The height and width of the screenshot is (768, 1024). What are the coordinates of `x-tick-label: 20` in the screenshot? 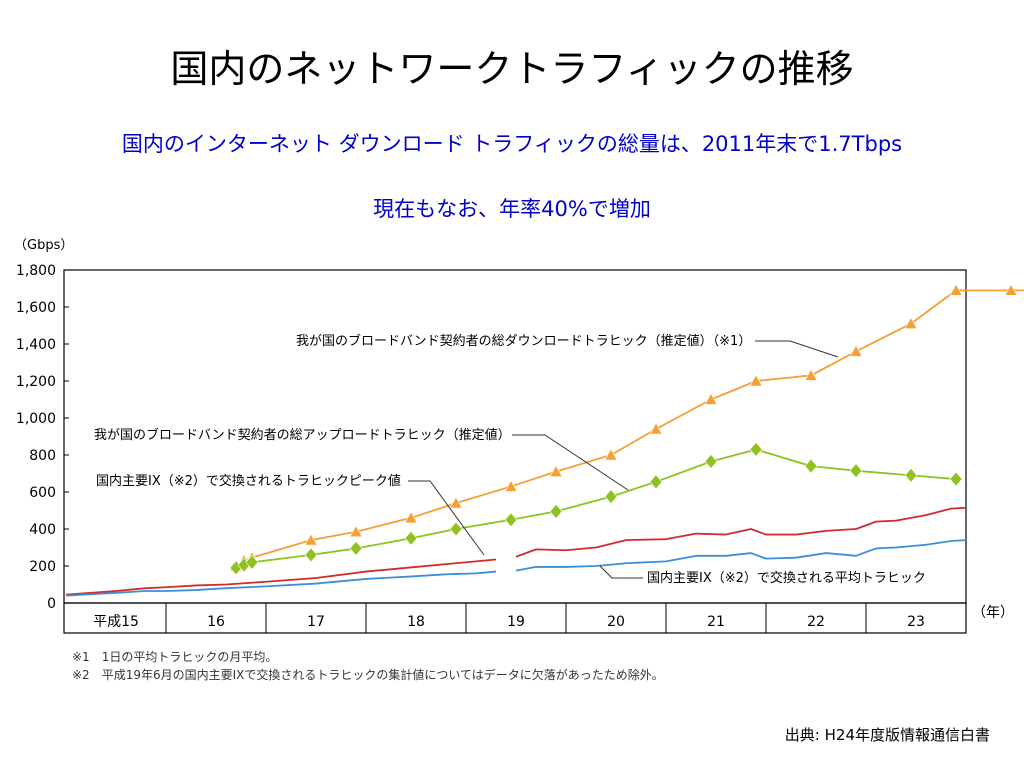 It's located at (616, 622).